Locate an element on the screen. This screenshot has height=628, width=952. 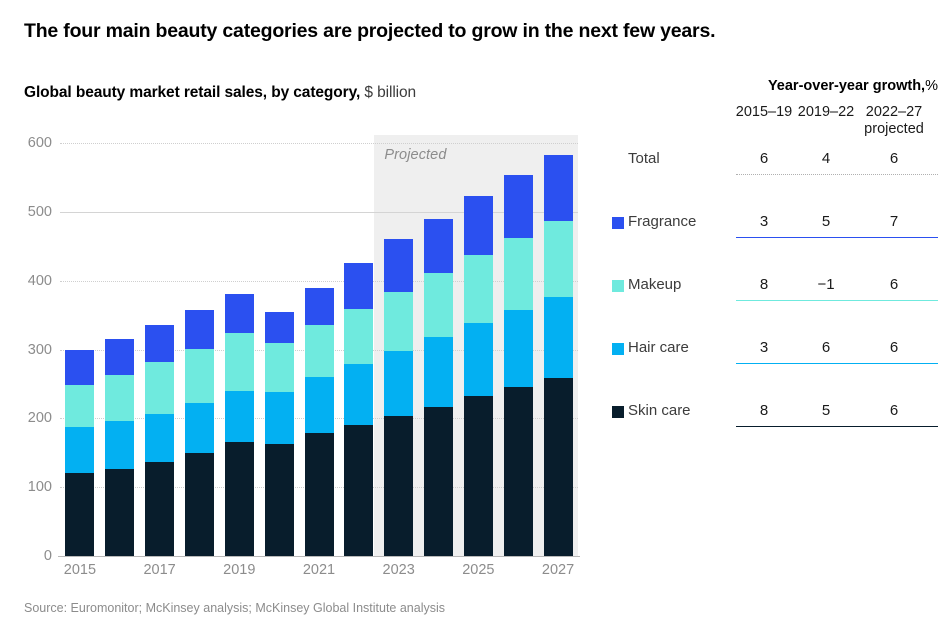
bar-segment-fragrance-2017 is located at coordinates (160, 343).